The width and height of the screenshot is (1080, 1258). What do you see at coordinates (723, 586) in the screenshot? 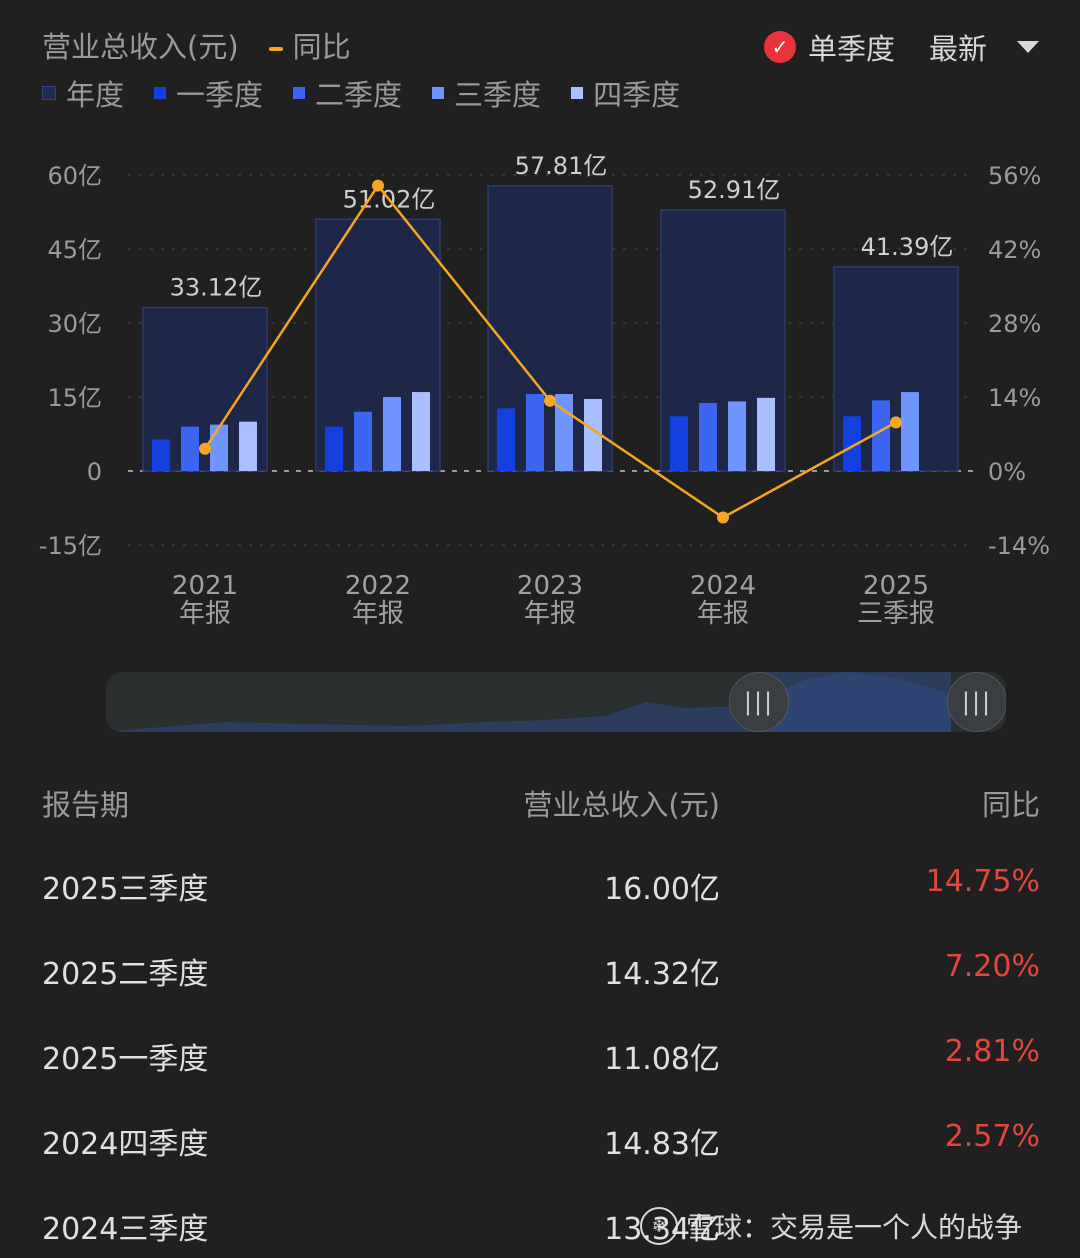
I see `x-tick-label: 2024` at bounding box center [723, 586].